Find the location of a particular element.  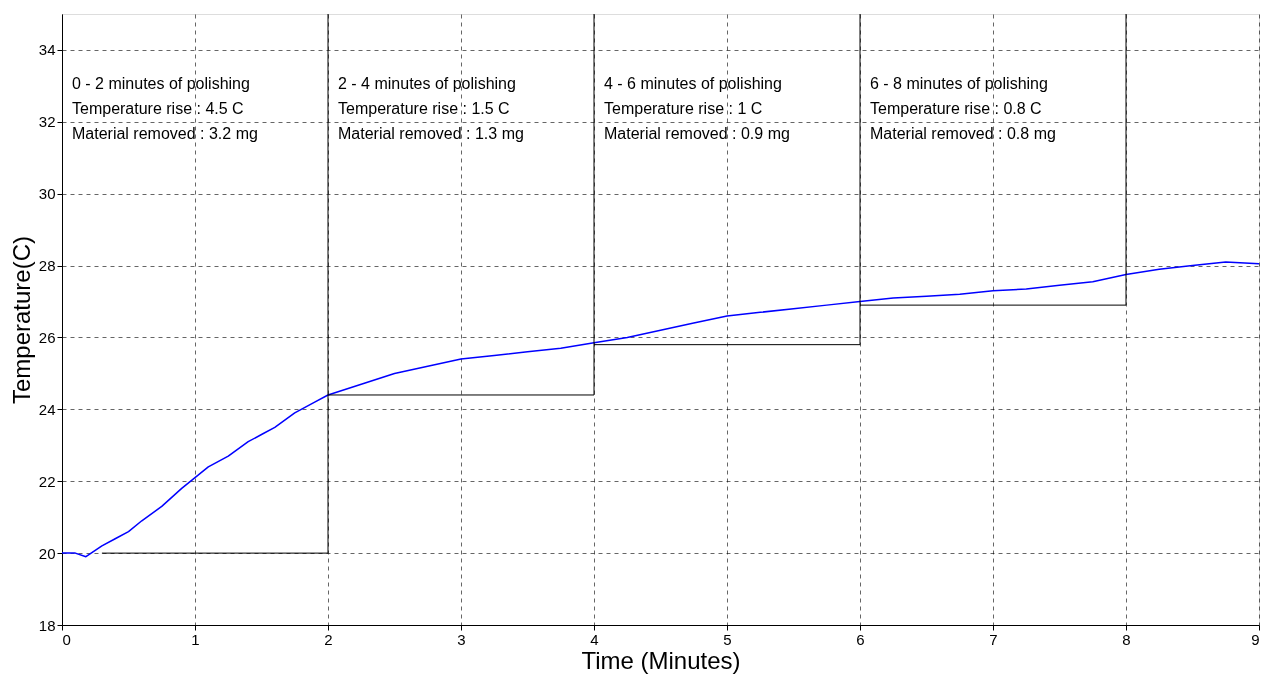

annotation: 2 - 4 minutes of polishing Temperature rise : 1.5 C Material removed : 1.3 mg is located at coordinates (431, 108).